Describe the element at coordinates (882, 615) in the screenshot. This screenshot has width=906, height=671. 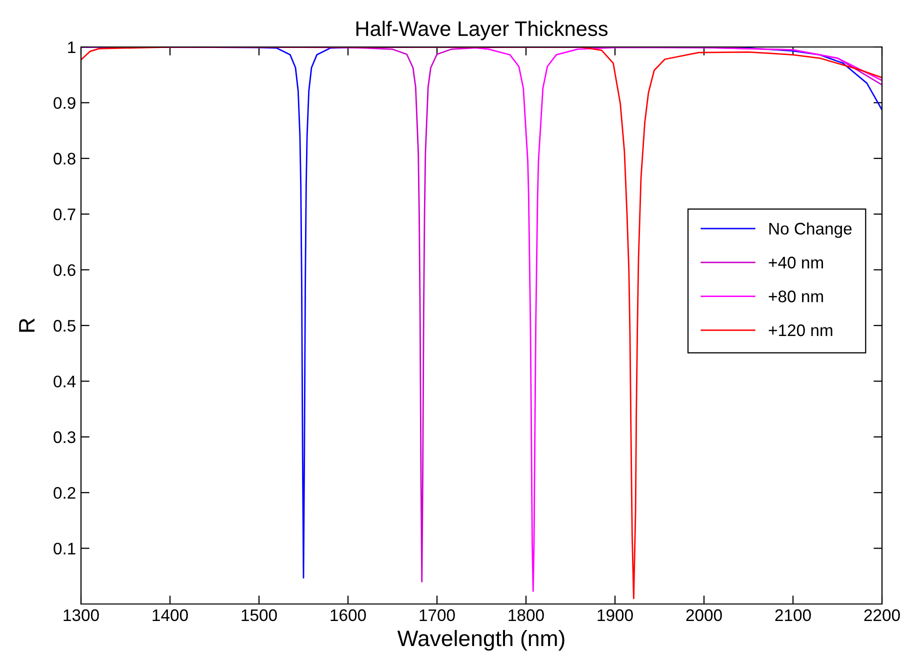
I see `x-tick-label: 2200` at that location.